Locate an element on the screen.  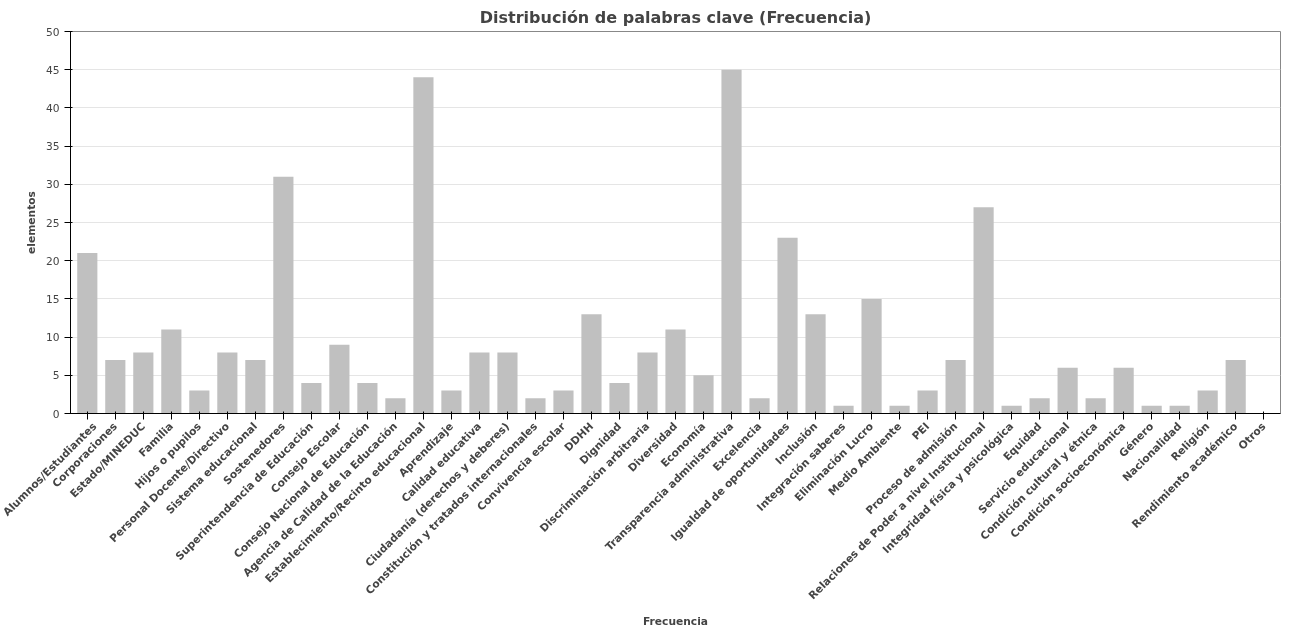
x-axis-title: Frecuencia is located at coordinates (675, 621).